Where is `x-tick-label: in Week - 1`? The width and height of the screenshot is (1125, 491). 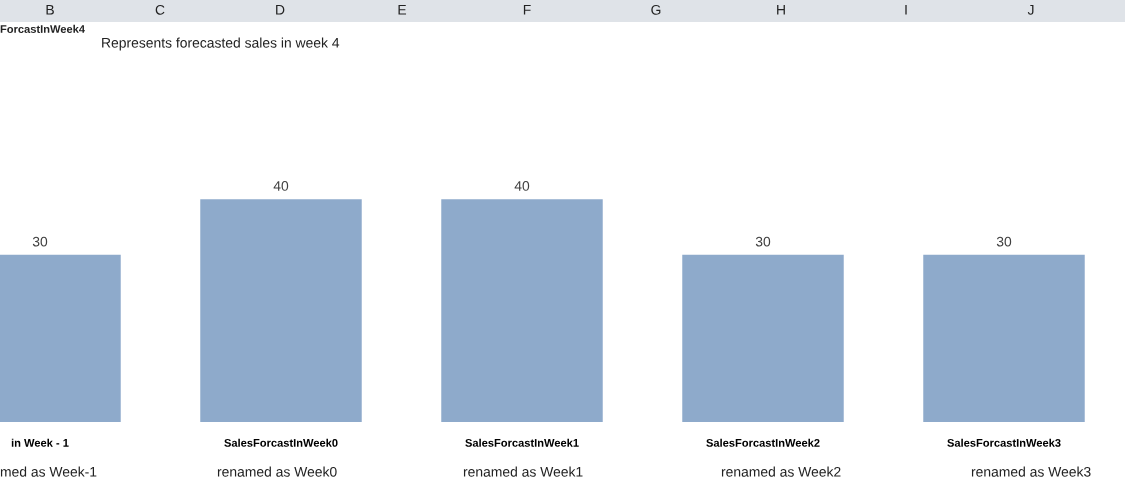 x-tick-label: in Week - 1 is located at coordinates (40, 442).